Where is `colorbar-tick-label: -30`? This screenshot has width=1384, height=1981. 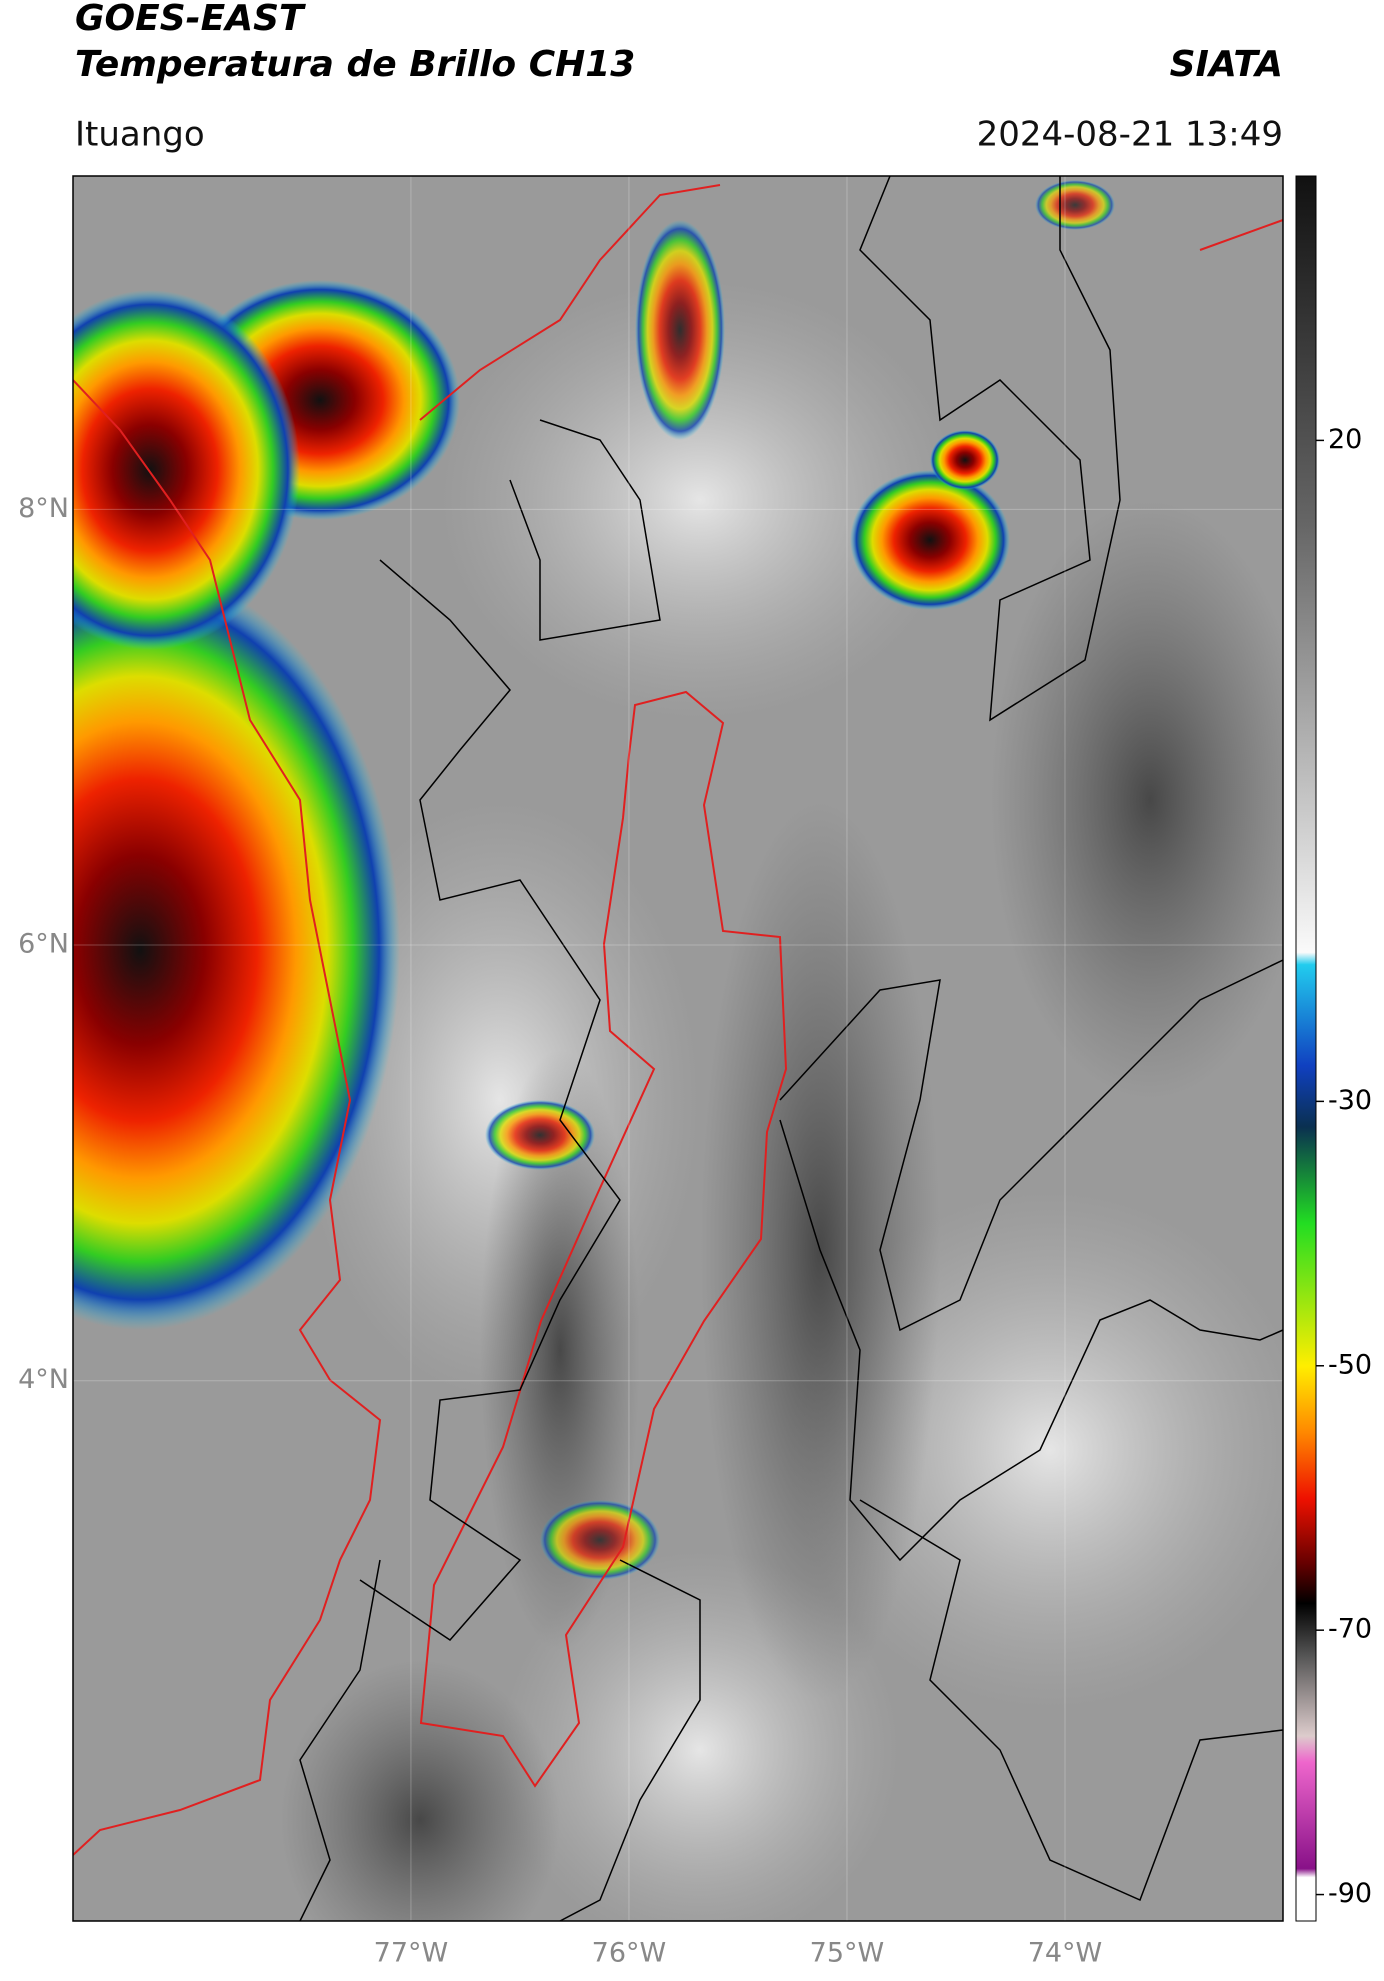 colorbar-tick-label: -30 is located at coordinates (1350, 1100).